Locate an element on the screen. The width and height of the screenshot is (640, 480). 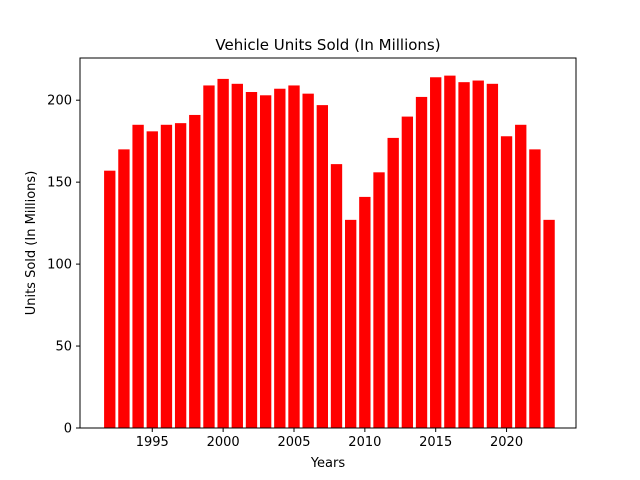
bar-2012 is located at coordinates (393, 282).